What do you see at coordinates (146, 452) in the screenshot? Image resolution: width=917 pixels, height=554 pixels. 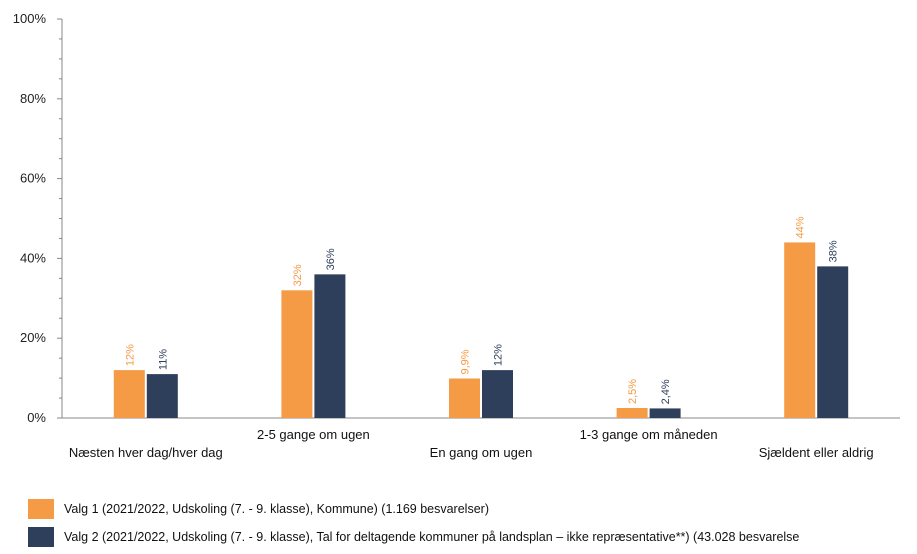 I see `x-category-label: Næsten hver dag/hver dag` at bounding box center [146, 452].